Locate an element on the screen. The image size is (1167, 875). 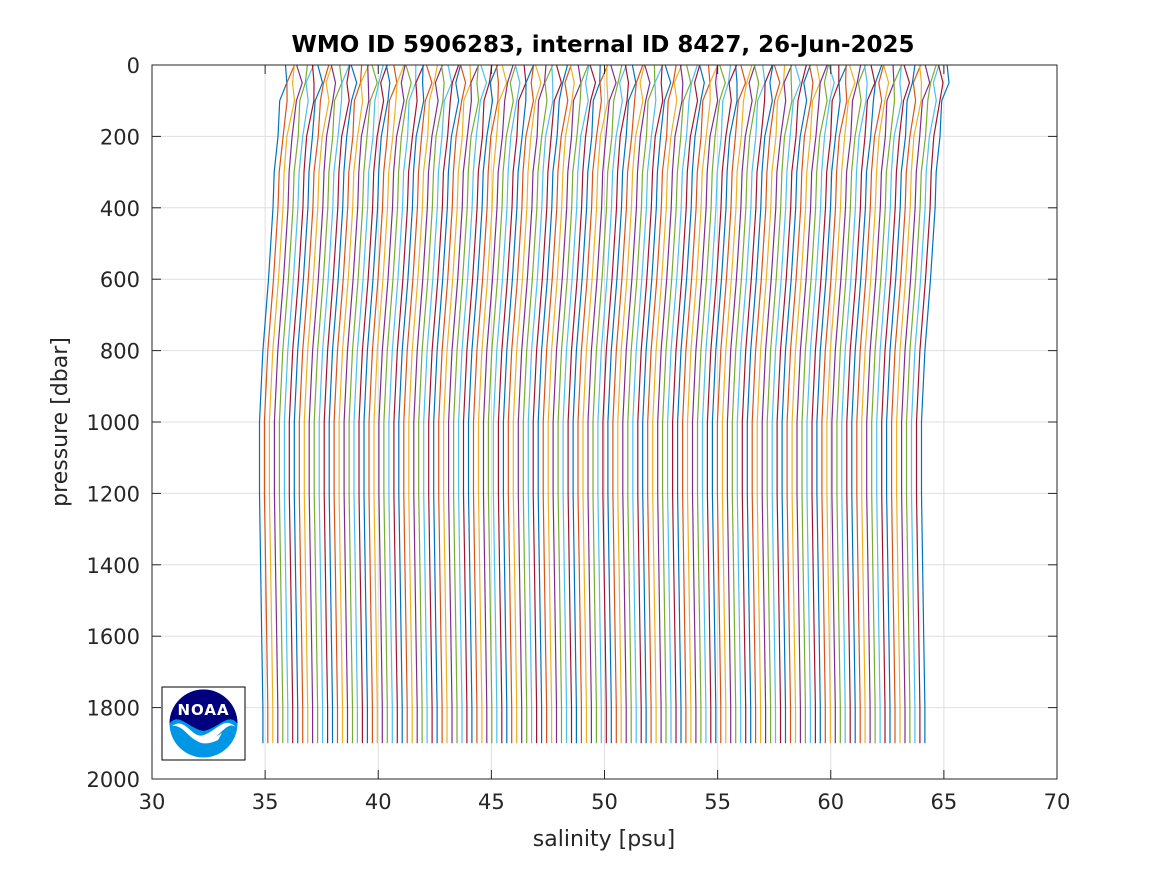
x-tick-labels: 30 35 40 45 50 55 60 65 70 is located at coordinates (605, 802).